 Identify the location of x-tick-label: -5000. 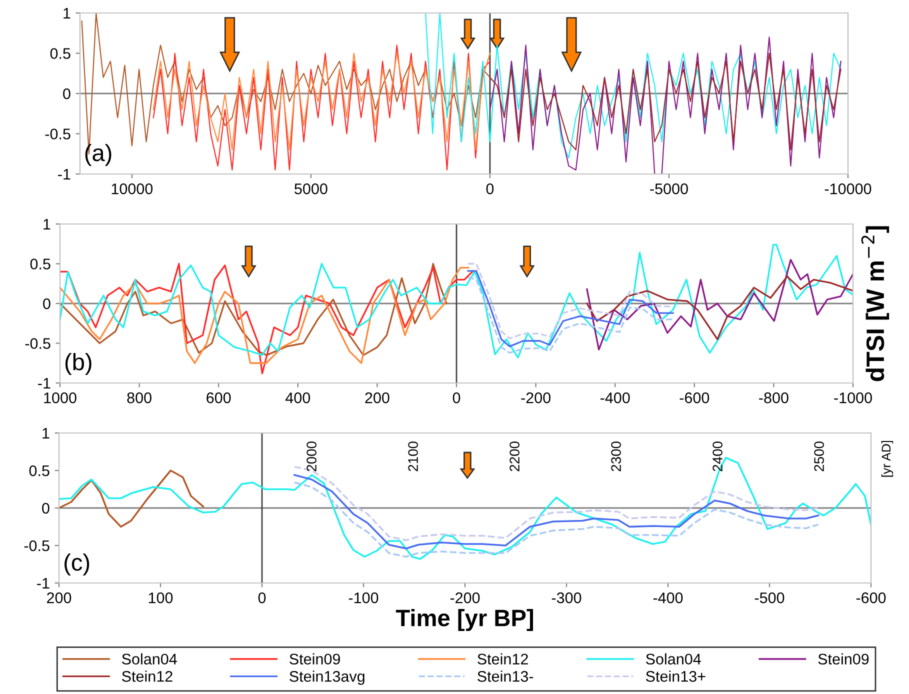
(669, 188).